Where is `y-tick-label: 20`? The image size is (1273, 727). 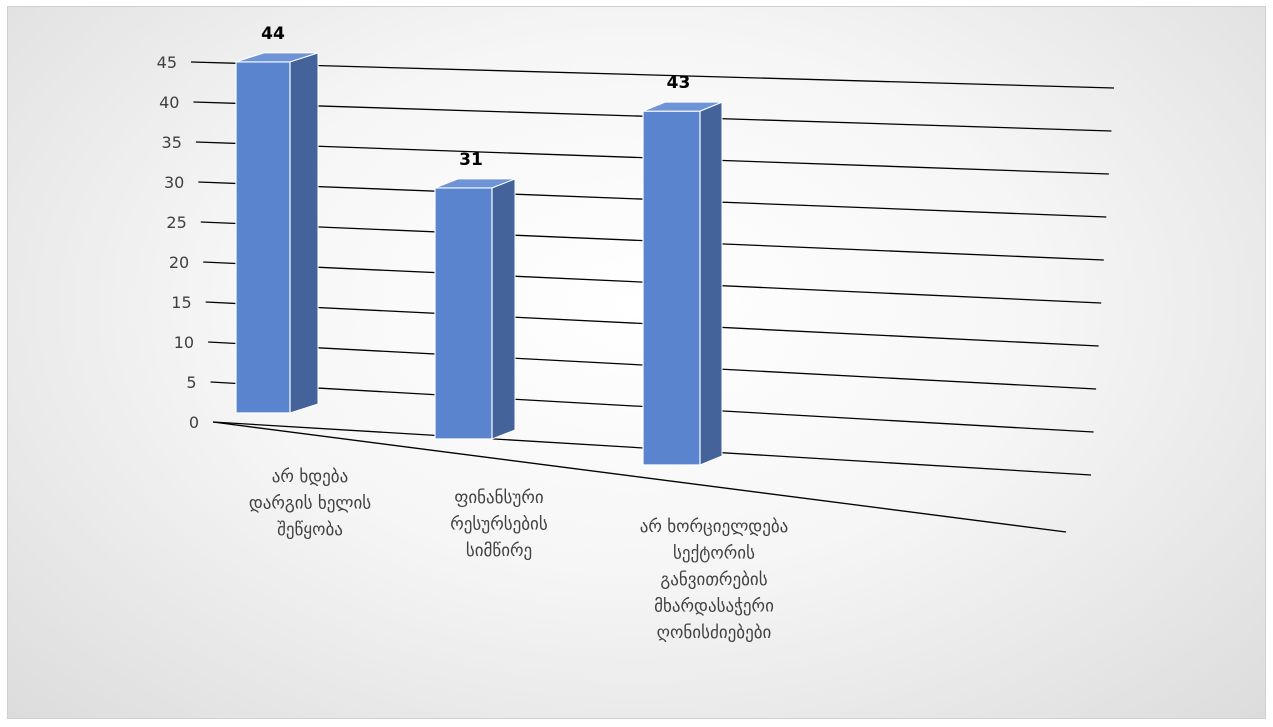
y-tick-label: 20 is located at coordinates (179, 262).